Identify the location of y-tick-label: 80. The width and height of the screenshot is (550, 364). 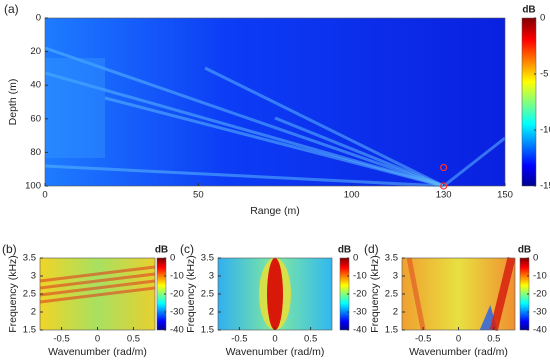
(35, 152).